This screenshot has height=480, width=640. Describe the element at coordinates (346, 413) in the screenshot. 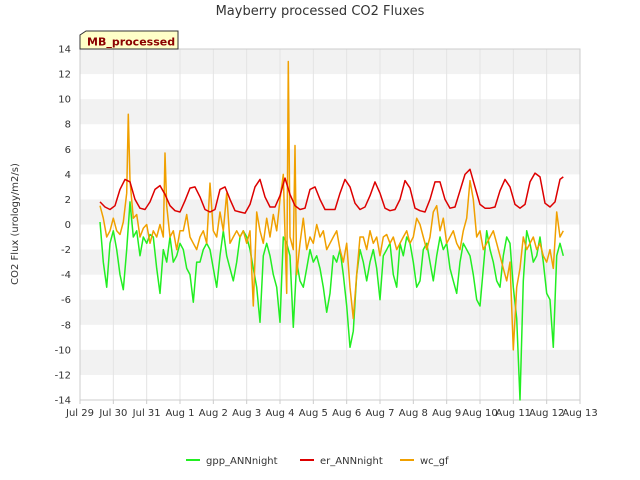

I see `x-tick-label: Aug 6` at that location.